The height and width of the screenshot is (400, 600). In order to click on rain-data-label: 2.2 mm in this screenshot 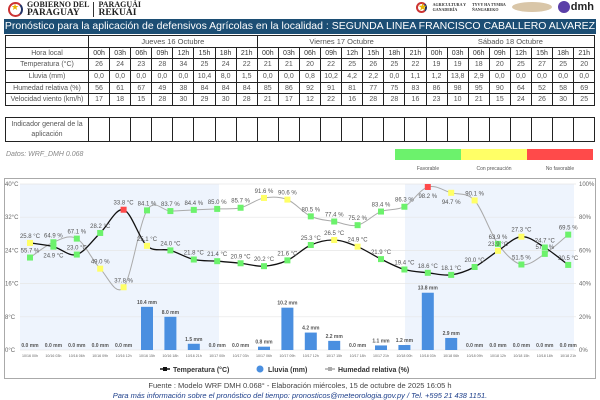, I will do `click(335, 337)`.